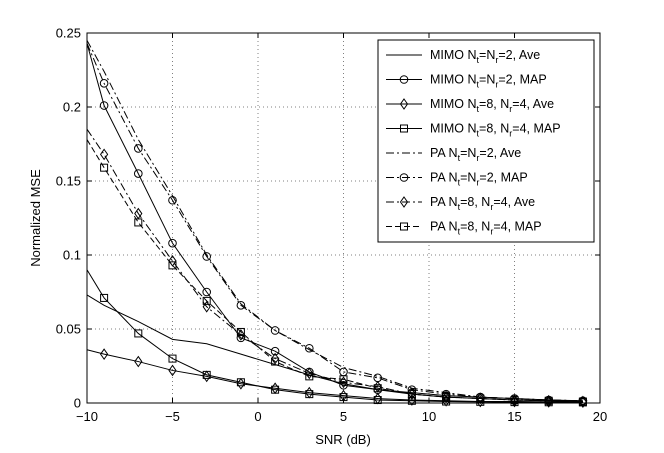  Describe the element at coordinates (486, 141) in the screenshot. I see `legend-box` at that location.